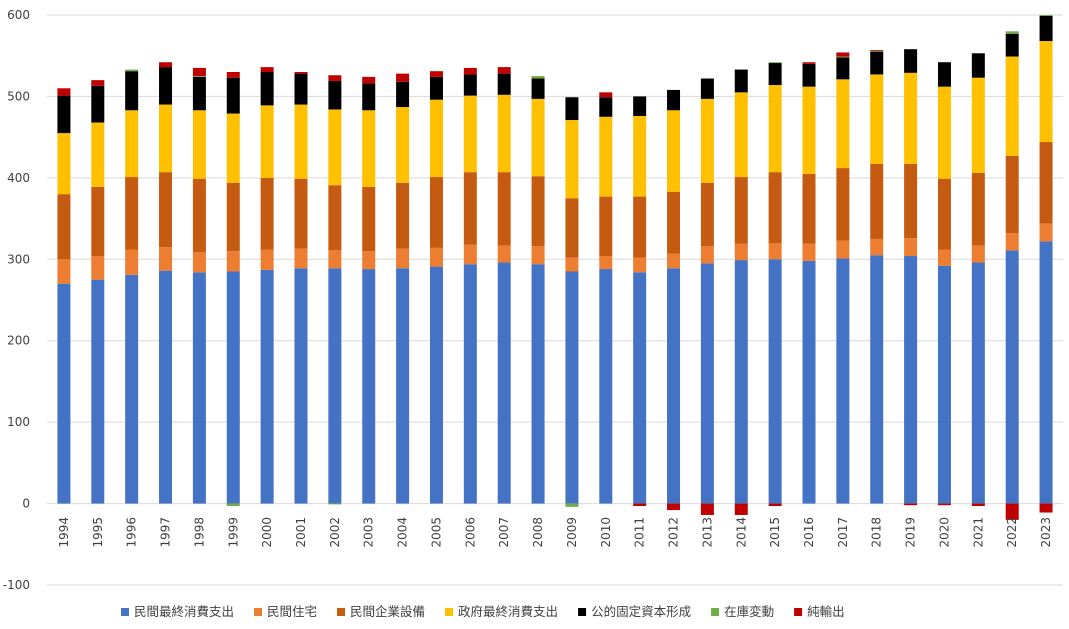 The image size is (1069, 629). What do you see at coordinates (1046, 532) in the screenshot?
I see `x-tick-label: 2023` at bounding box center [1046, 532].